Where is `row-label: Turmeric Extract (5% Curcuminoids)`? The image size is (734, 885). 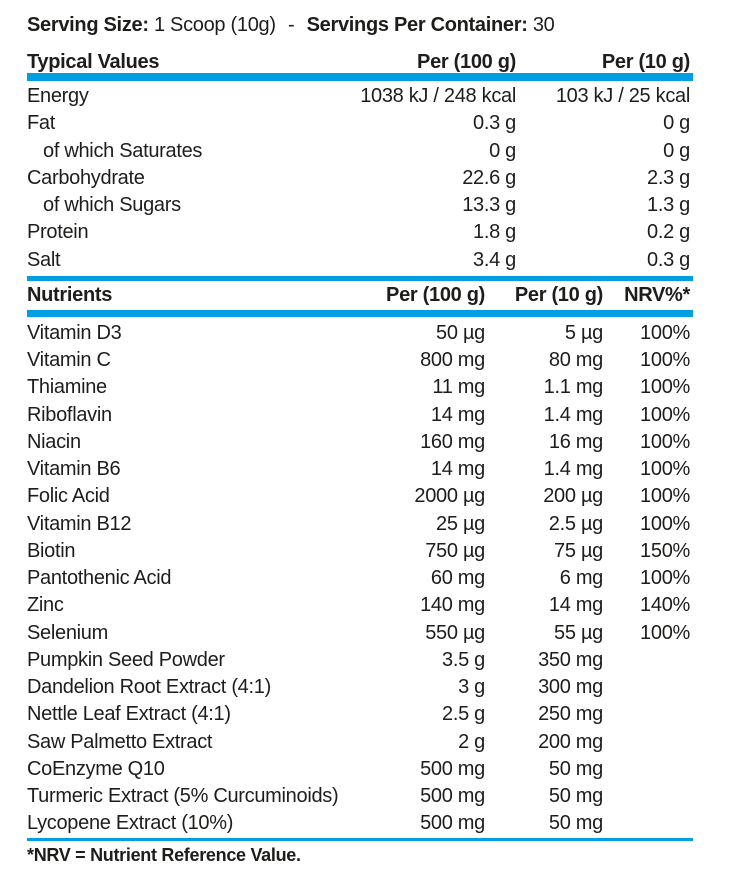
row-label: Turmeric Extract (5% Curcuminoids) is located at coordinates (183, 796).